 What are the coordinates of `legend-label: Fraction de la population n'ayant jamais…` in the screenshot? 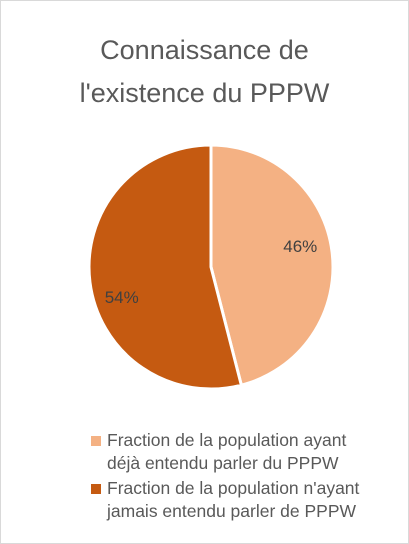 It's located at (233, 499).